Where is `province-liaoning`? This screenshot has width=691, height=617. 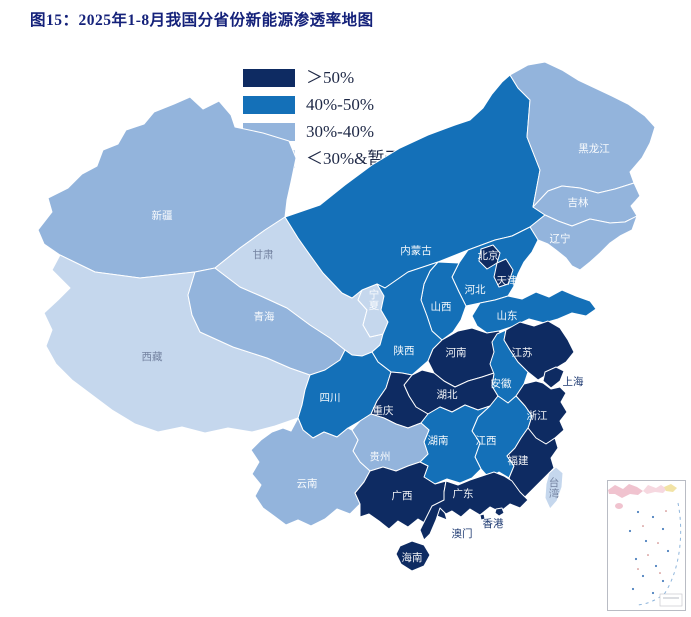 province-liaoning is located at coordinates (583, 242).